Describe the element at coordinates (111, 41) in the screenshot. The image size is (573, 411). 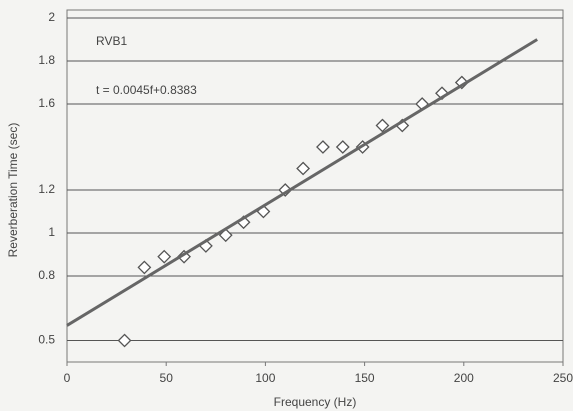
I see `chart-title: RVB1` at that location.